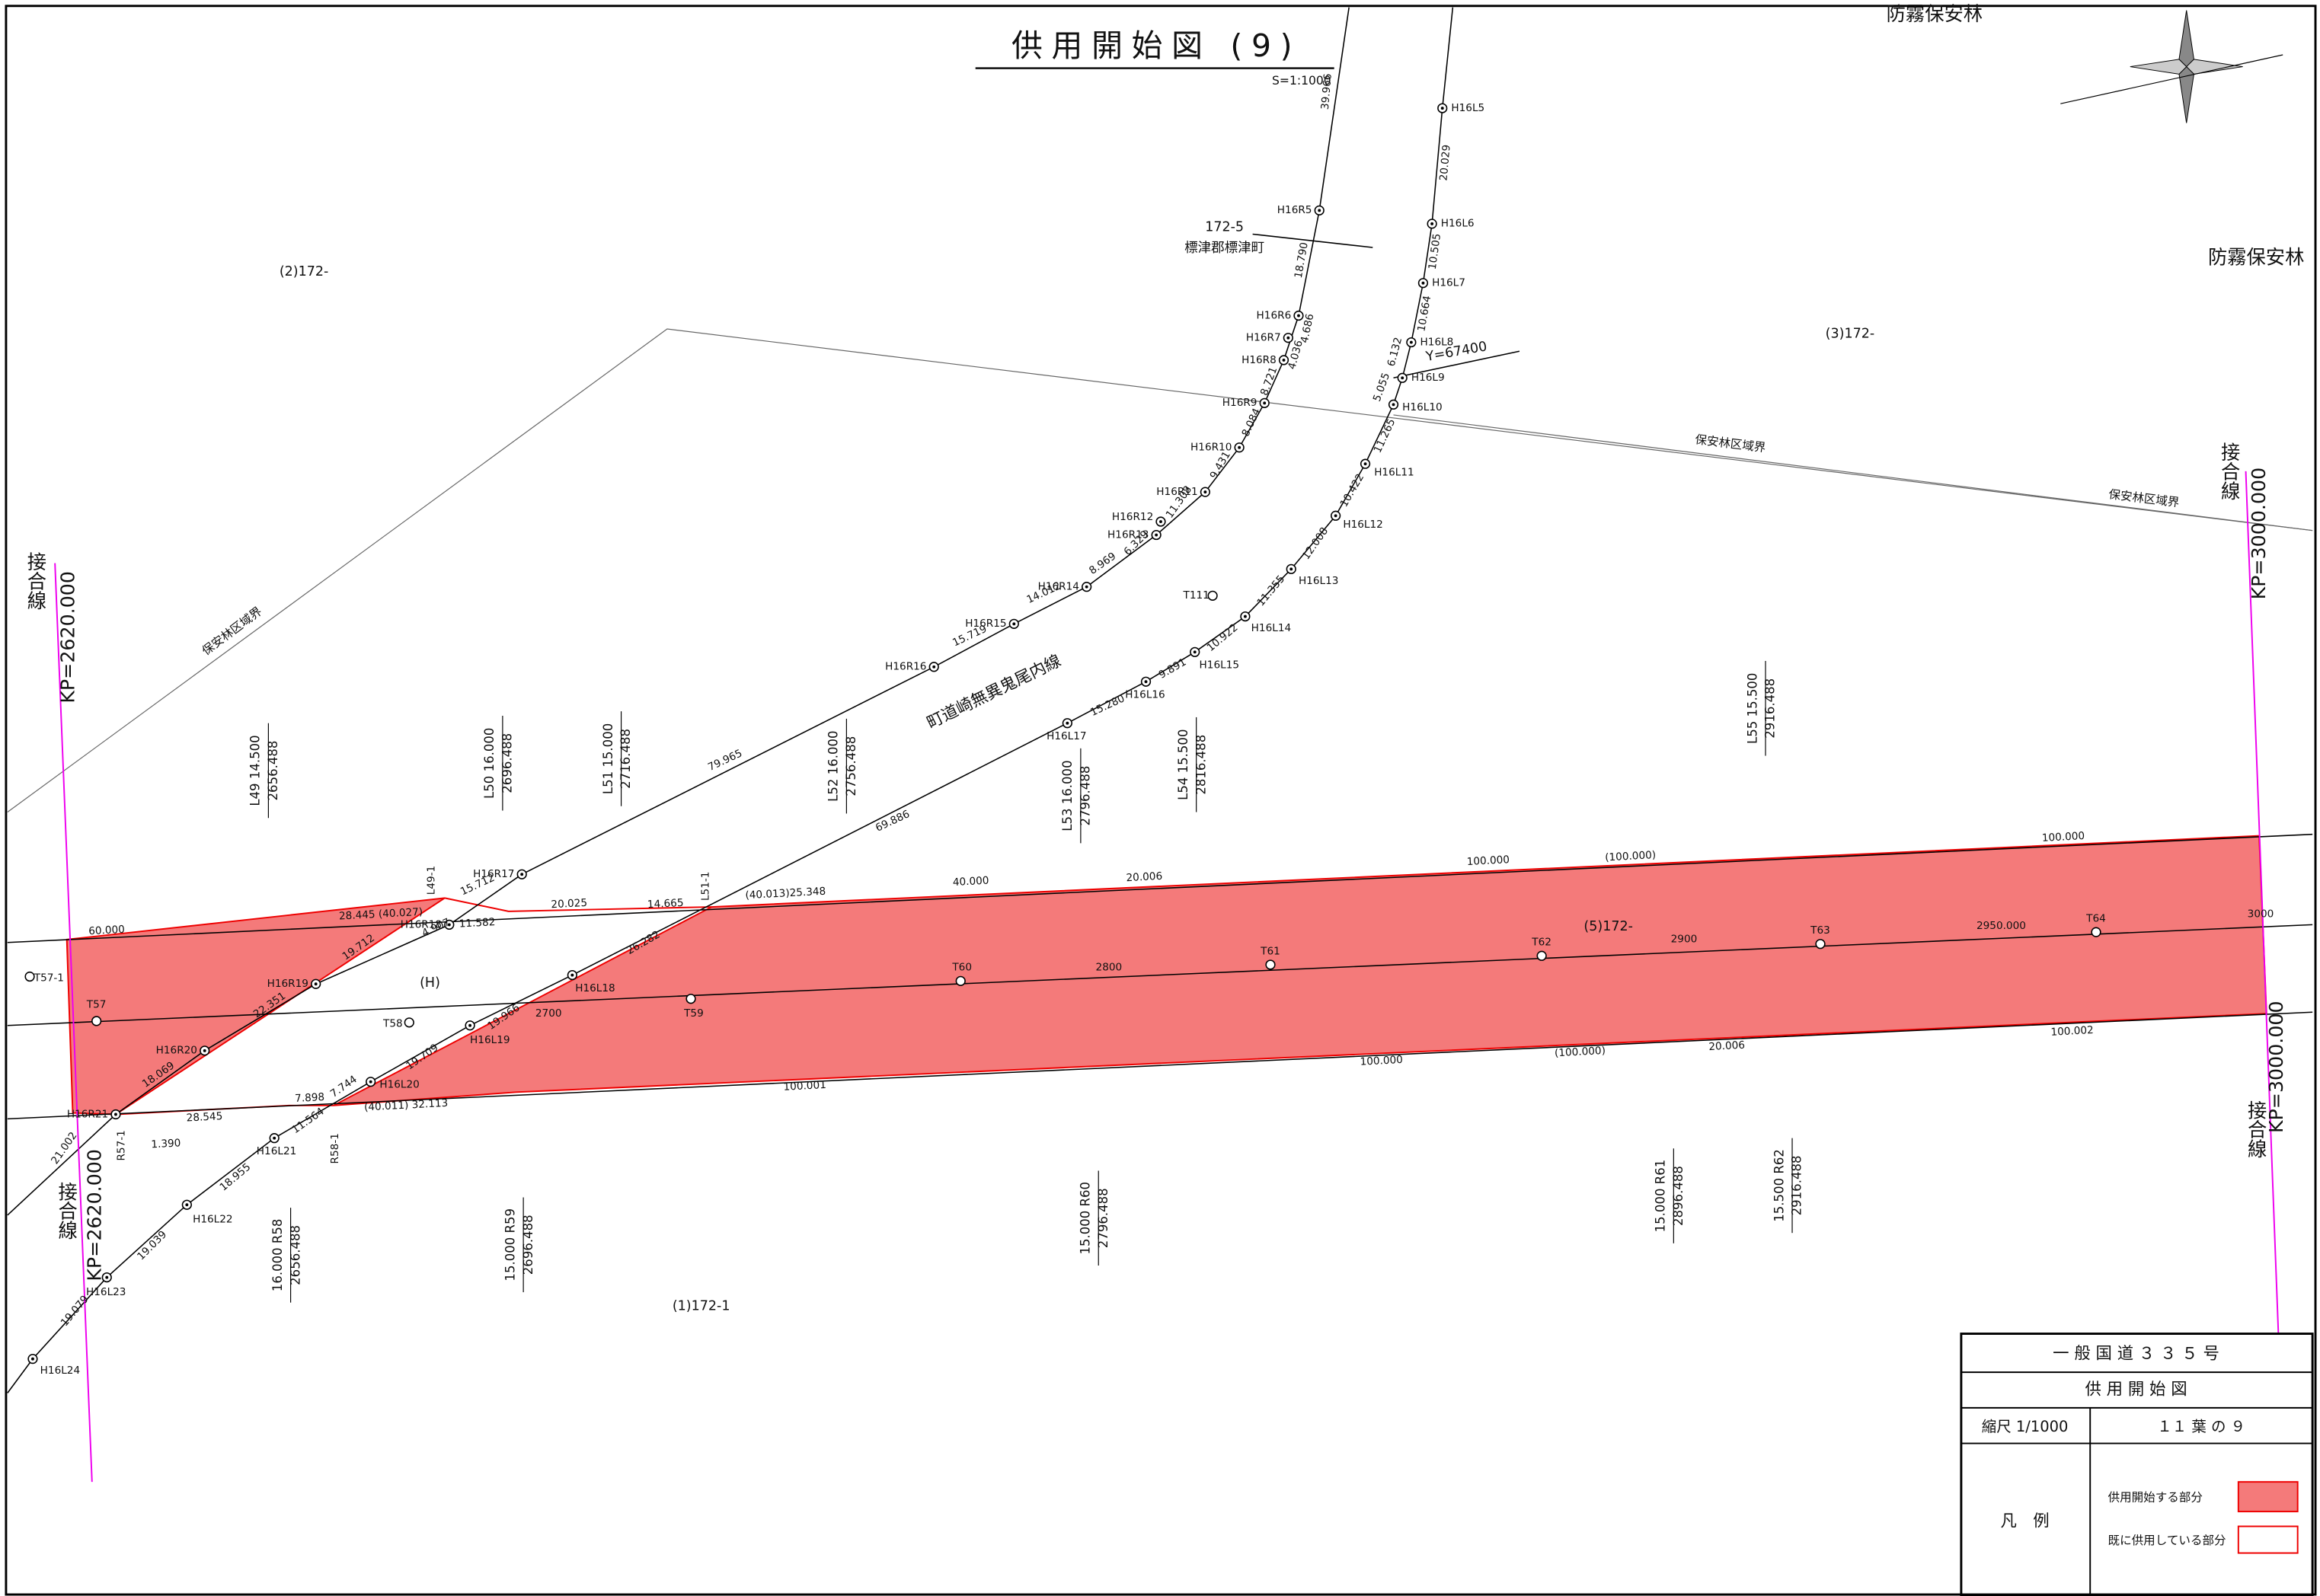  I want to click on station: L49 14.500, so click(256, 770).